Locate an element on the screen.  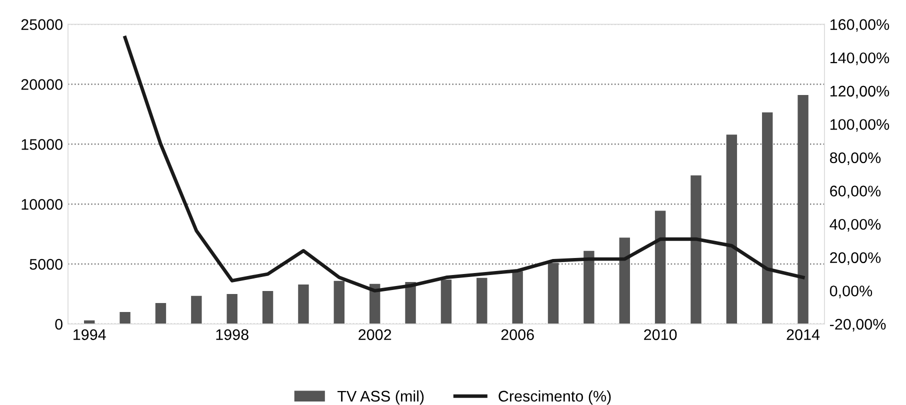
y2-tick-label: 80,00% is located at coordinates (855, 158).